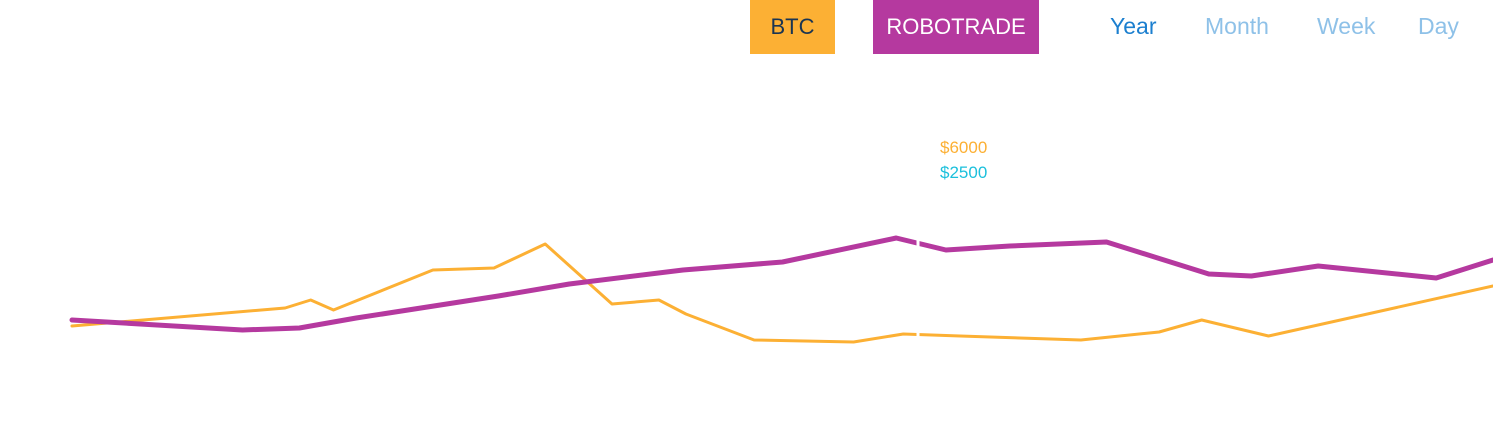 The image size is (1493, 440). I want to click on period-year-tab: Year, so click(1133, 26).